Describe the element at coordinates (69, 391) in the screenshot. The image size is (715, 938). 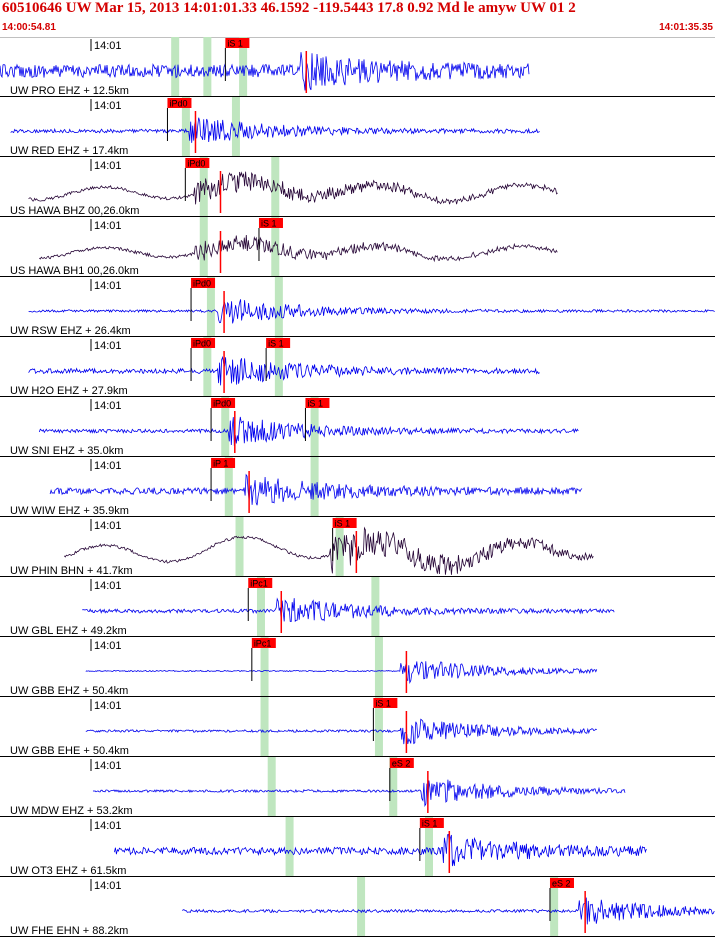
I see `station-label: UW H2O EHZ + 27.9km` at that location.